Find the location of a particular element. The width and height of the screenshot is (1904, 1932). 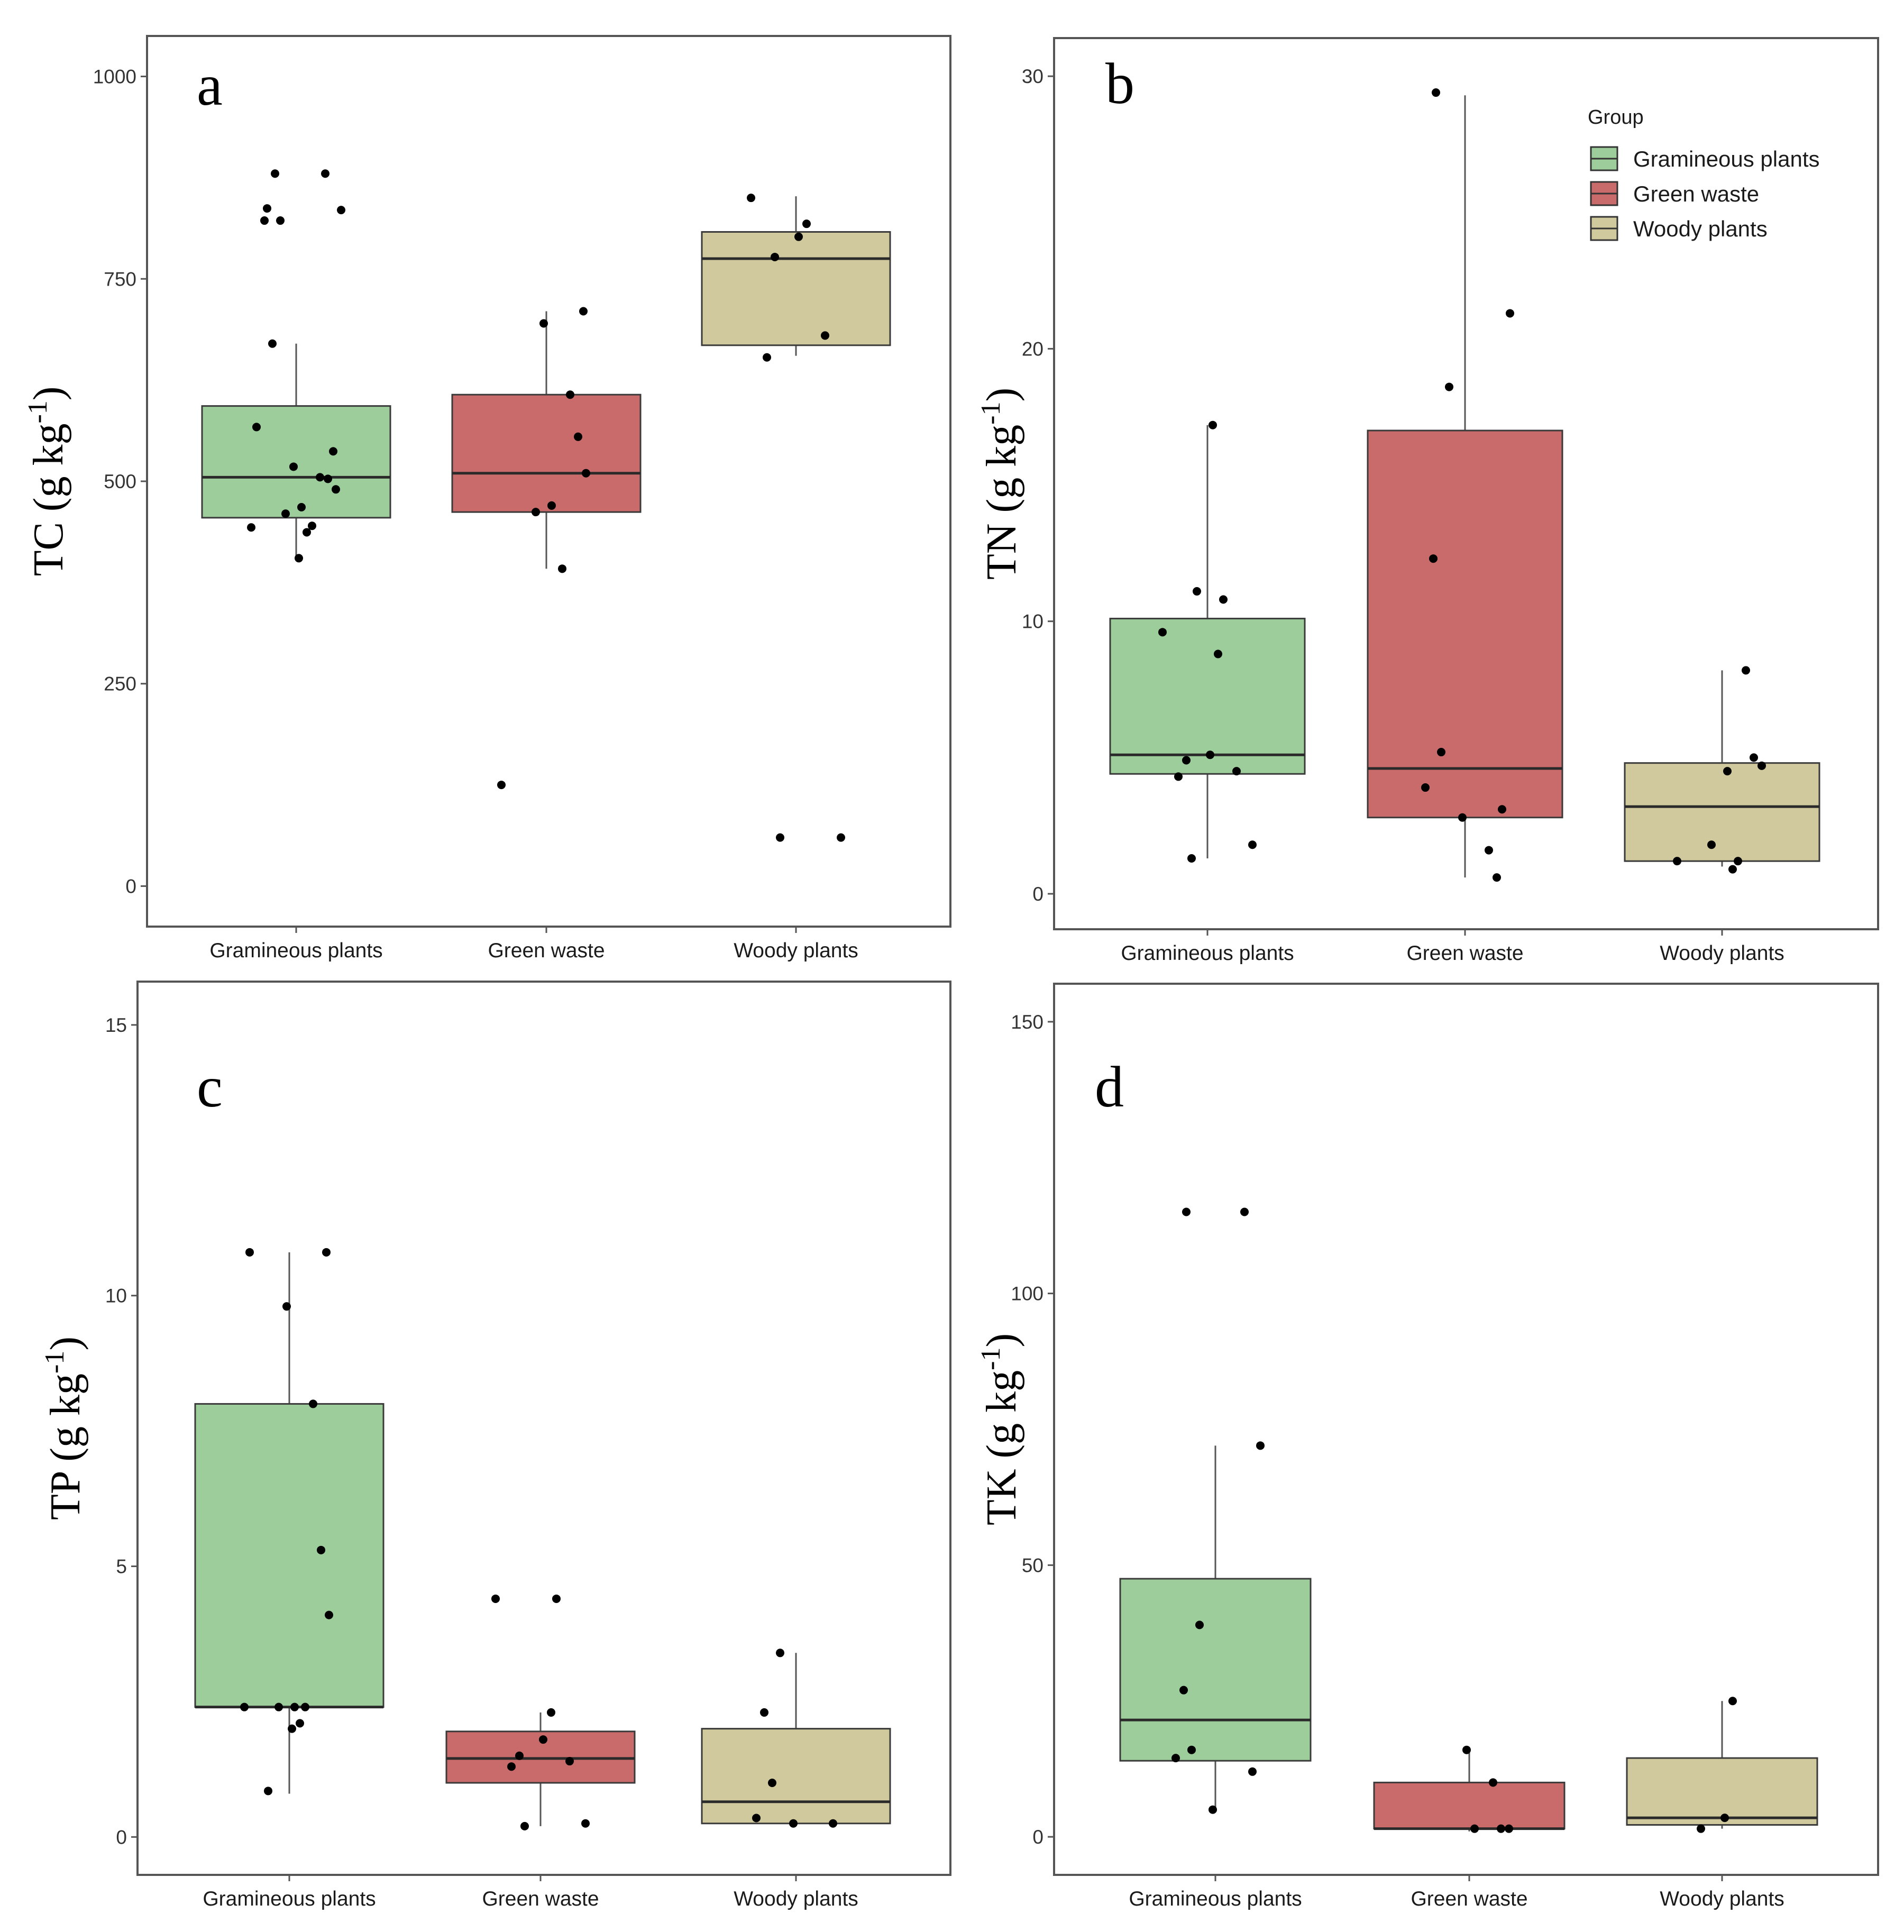

panel-letter: b is located at coordinates (1119, 83).